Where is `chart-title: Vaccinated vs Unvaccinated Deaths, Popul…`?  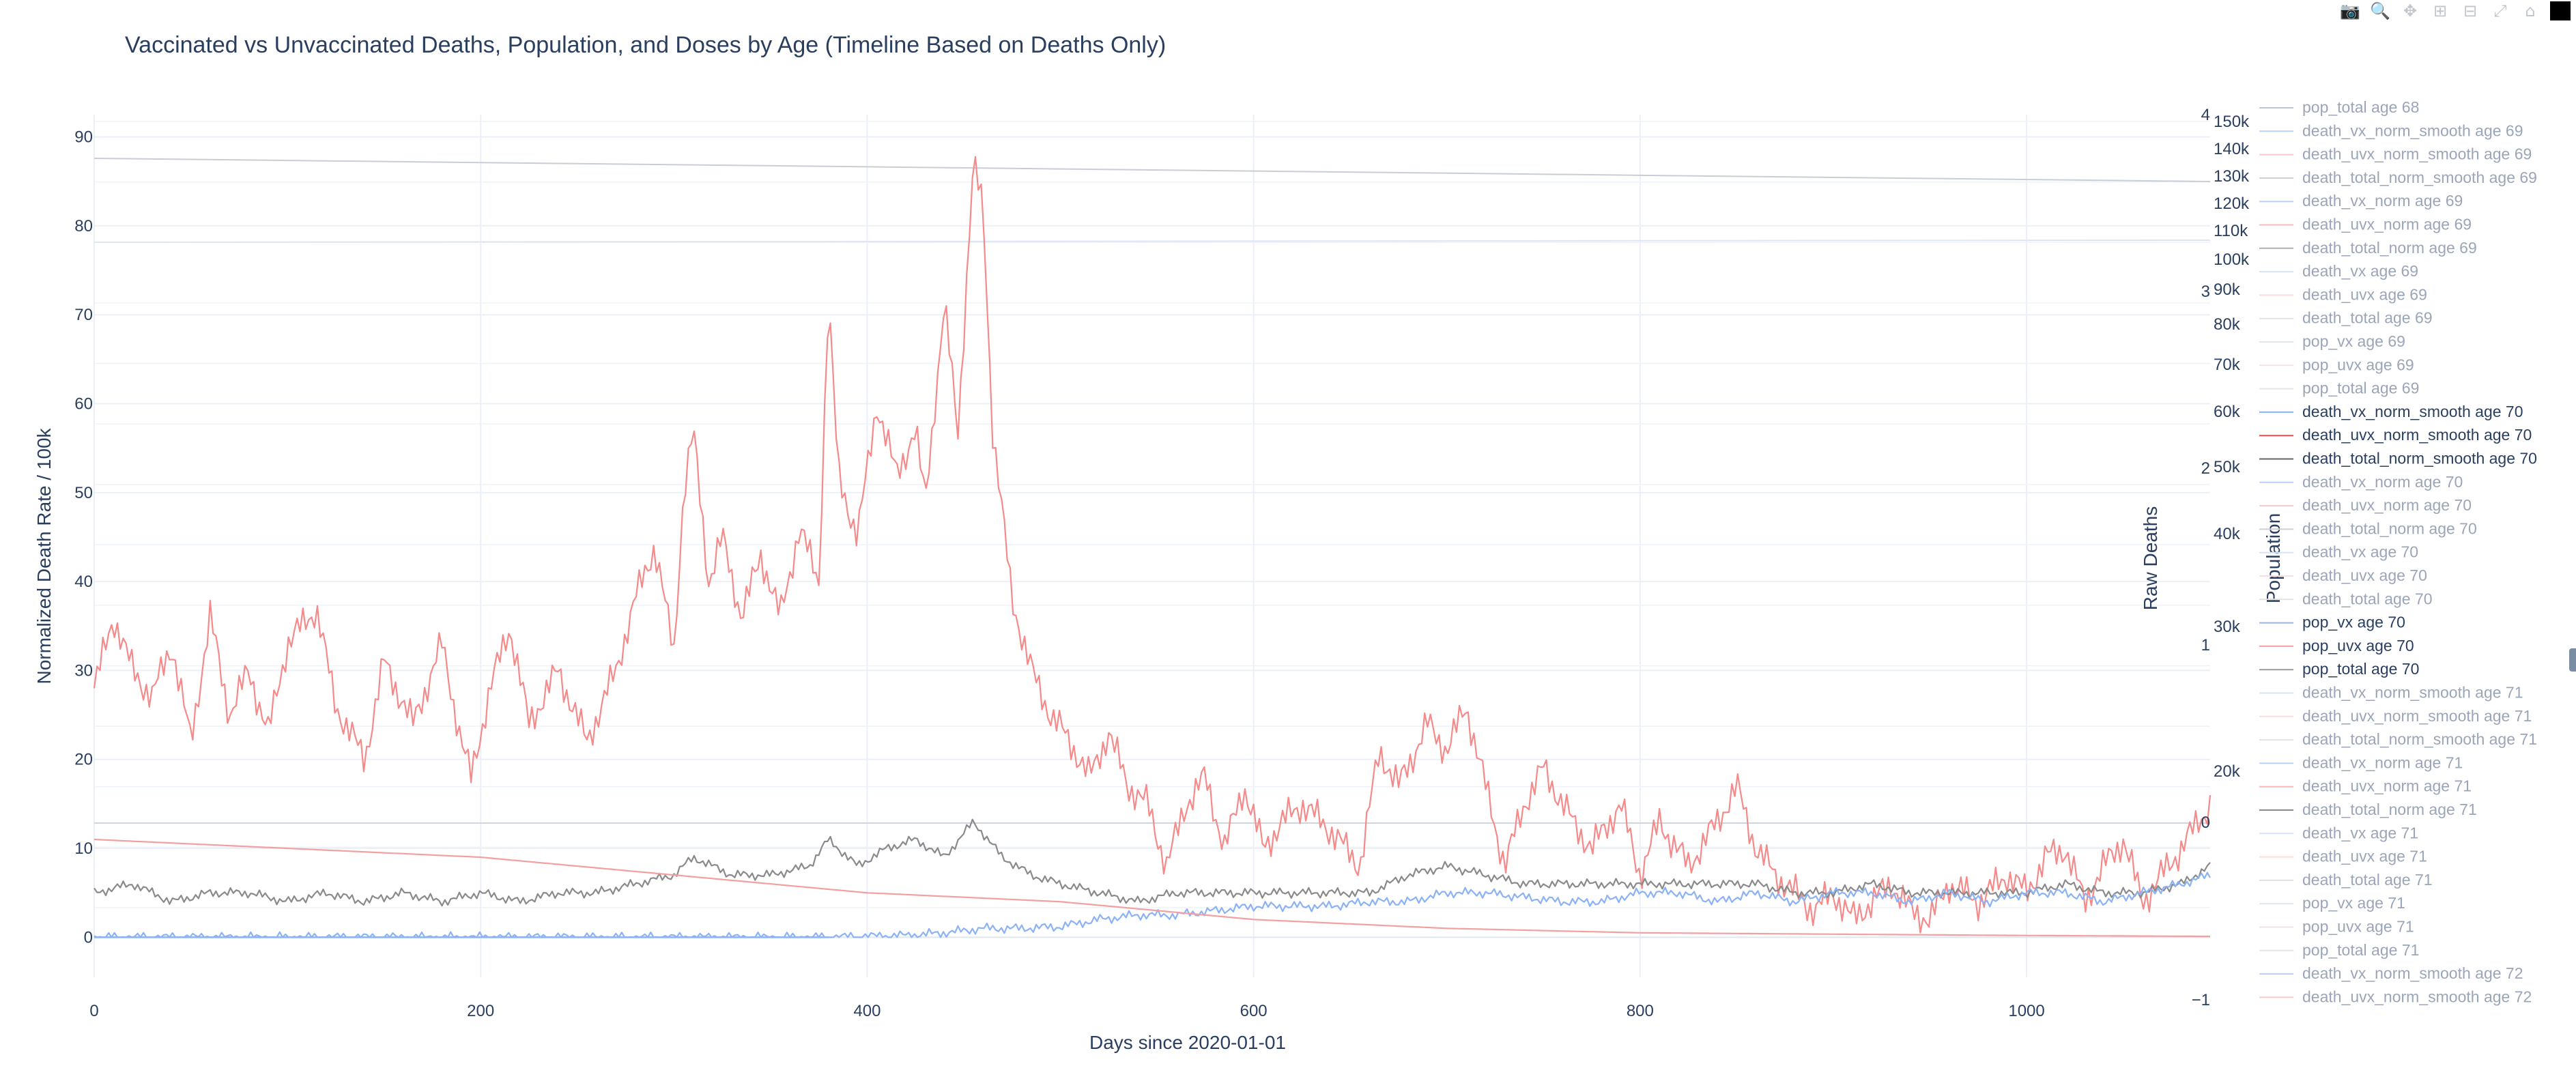
chart-title: Vaccinated vs Unvaccinated Deaths, Popul… is located at coordinates (645, 45).